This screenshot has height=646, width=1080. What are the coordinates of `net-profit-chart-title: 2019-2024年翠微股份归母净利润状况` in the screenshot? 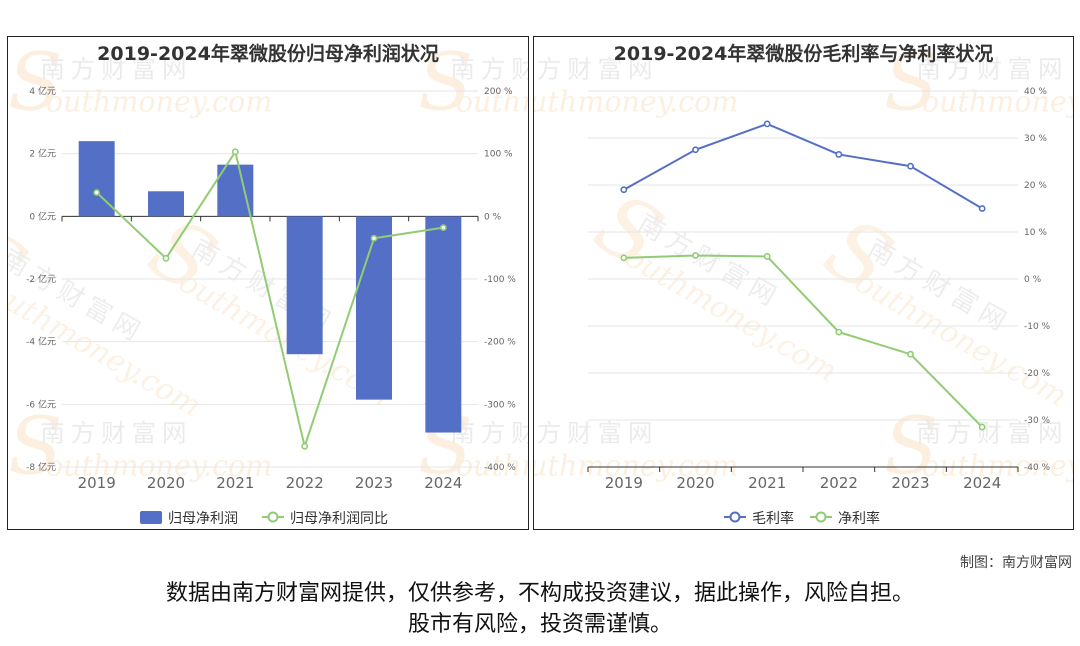 It's located at (268, 54).